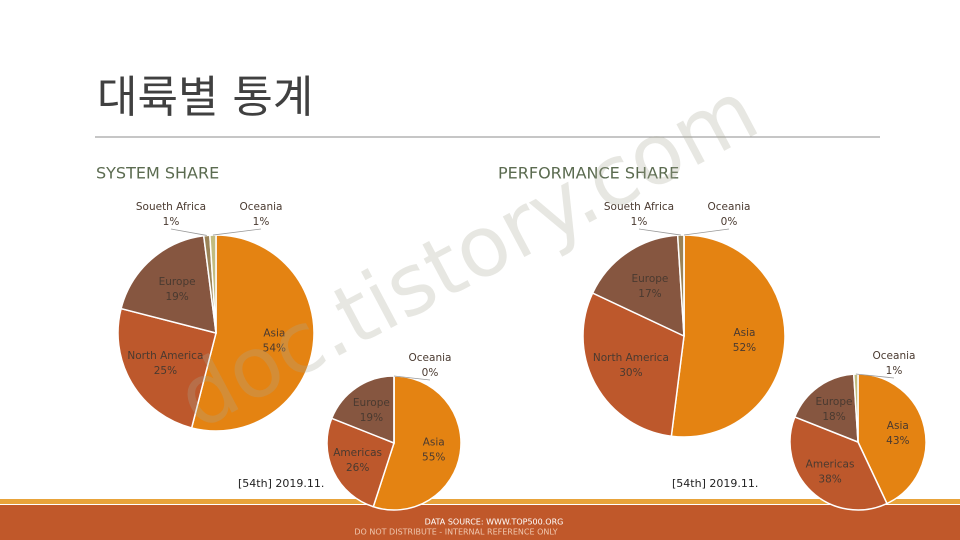 Image resolution: width=960 pixels, height=540 pixels. What do you see at coordinates (830, 472) in the screenshot?
I see `slice-label: Americas 38%` at bounding box center [830, 472].